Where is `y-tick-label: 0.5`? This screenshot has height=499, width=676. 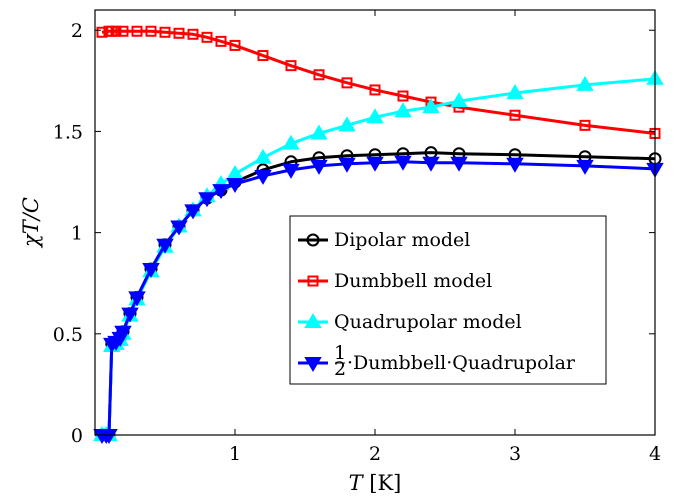 y-tick-label: 0.5 is located at coordinates (68, 335).